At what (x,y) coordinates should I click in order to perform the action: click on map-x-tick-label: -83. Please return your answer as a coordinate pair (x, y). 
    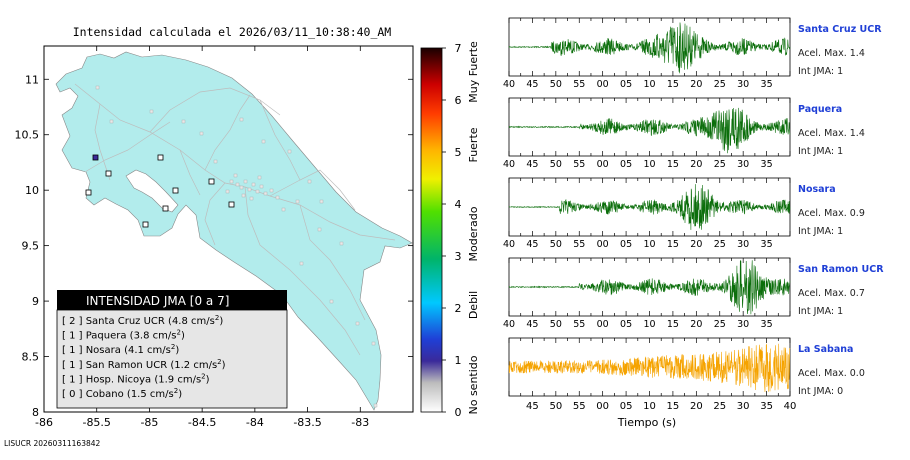
    Looking at the image, I should click on (360, 422).